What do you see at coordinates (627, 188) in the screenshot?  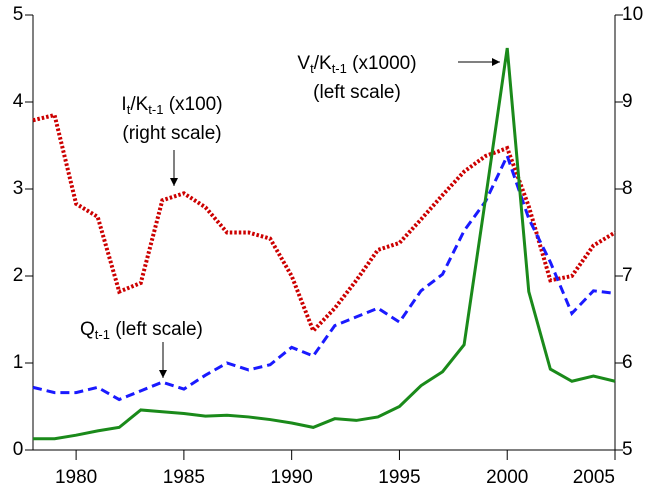 I see `y2-tick-label: 8` at bounding box center [627, 188].